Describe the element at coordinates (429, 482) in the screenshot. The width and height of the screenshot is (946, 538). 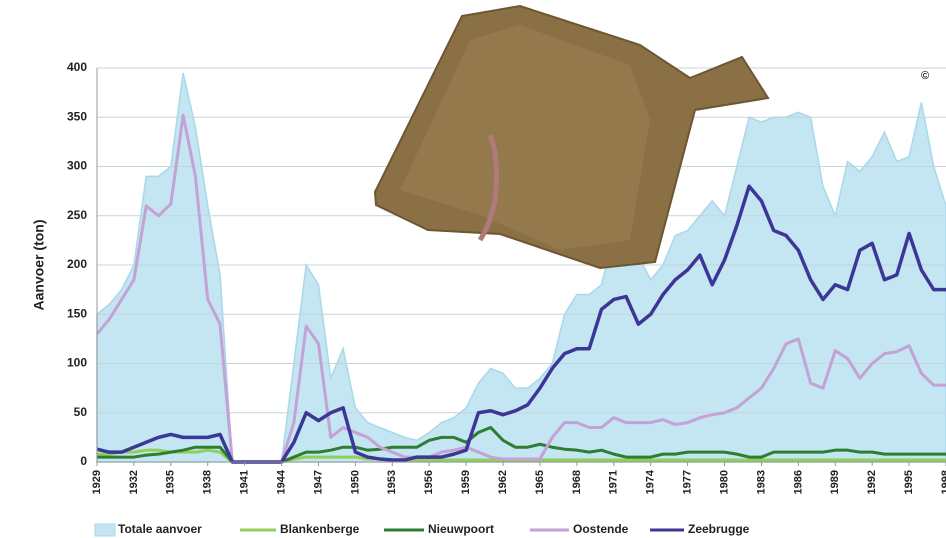
I see `x-tick-label: 1956` at that location.